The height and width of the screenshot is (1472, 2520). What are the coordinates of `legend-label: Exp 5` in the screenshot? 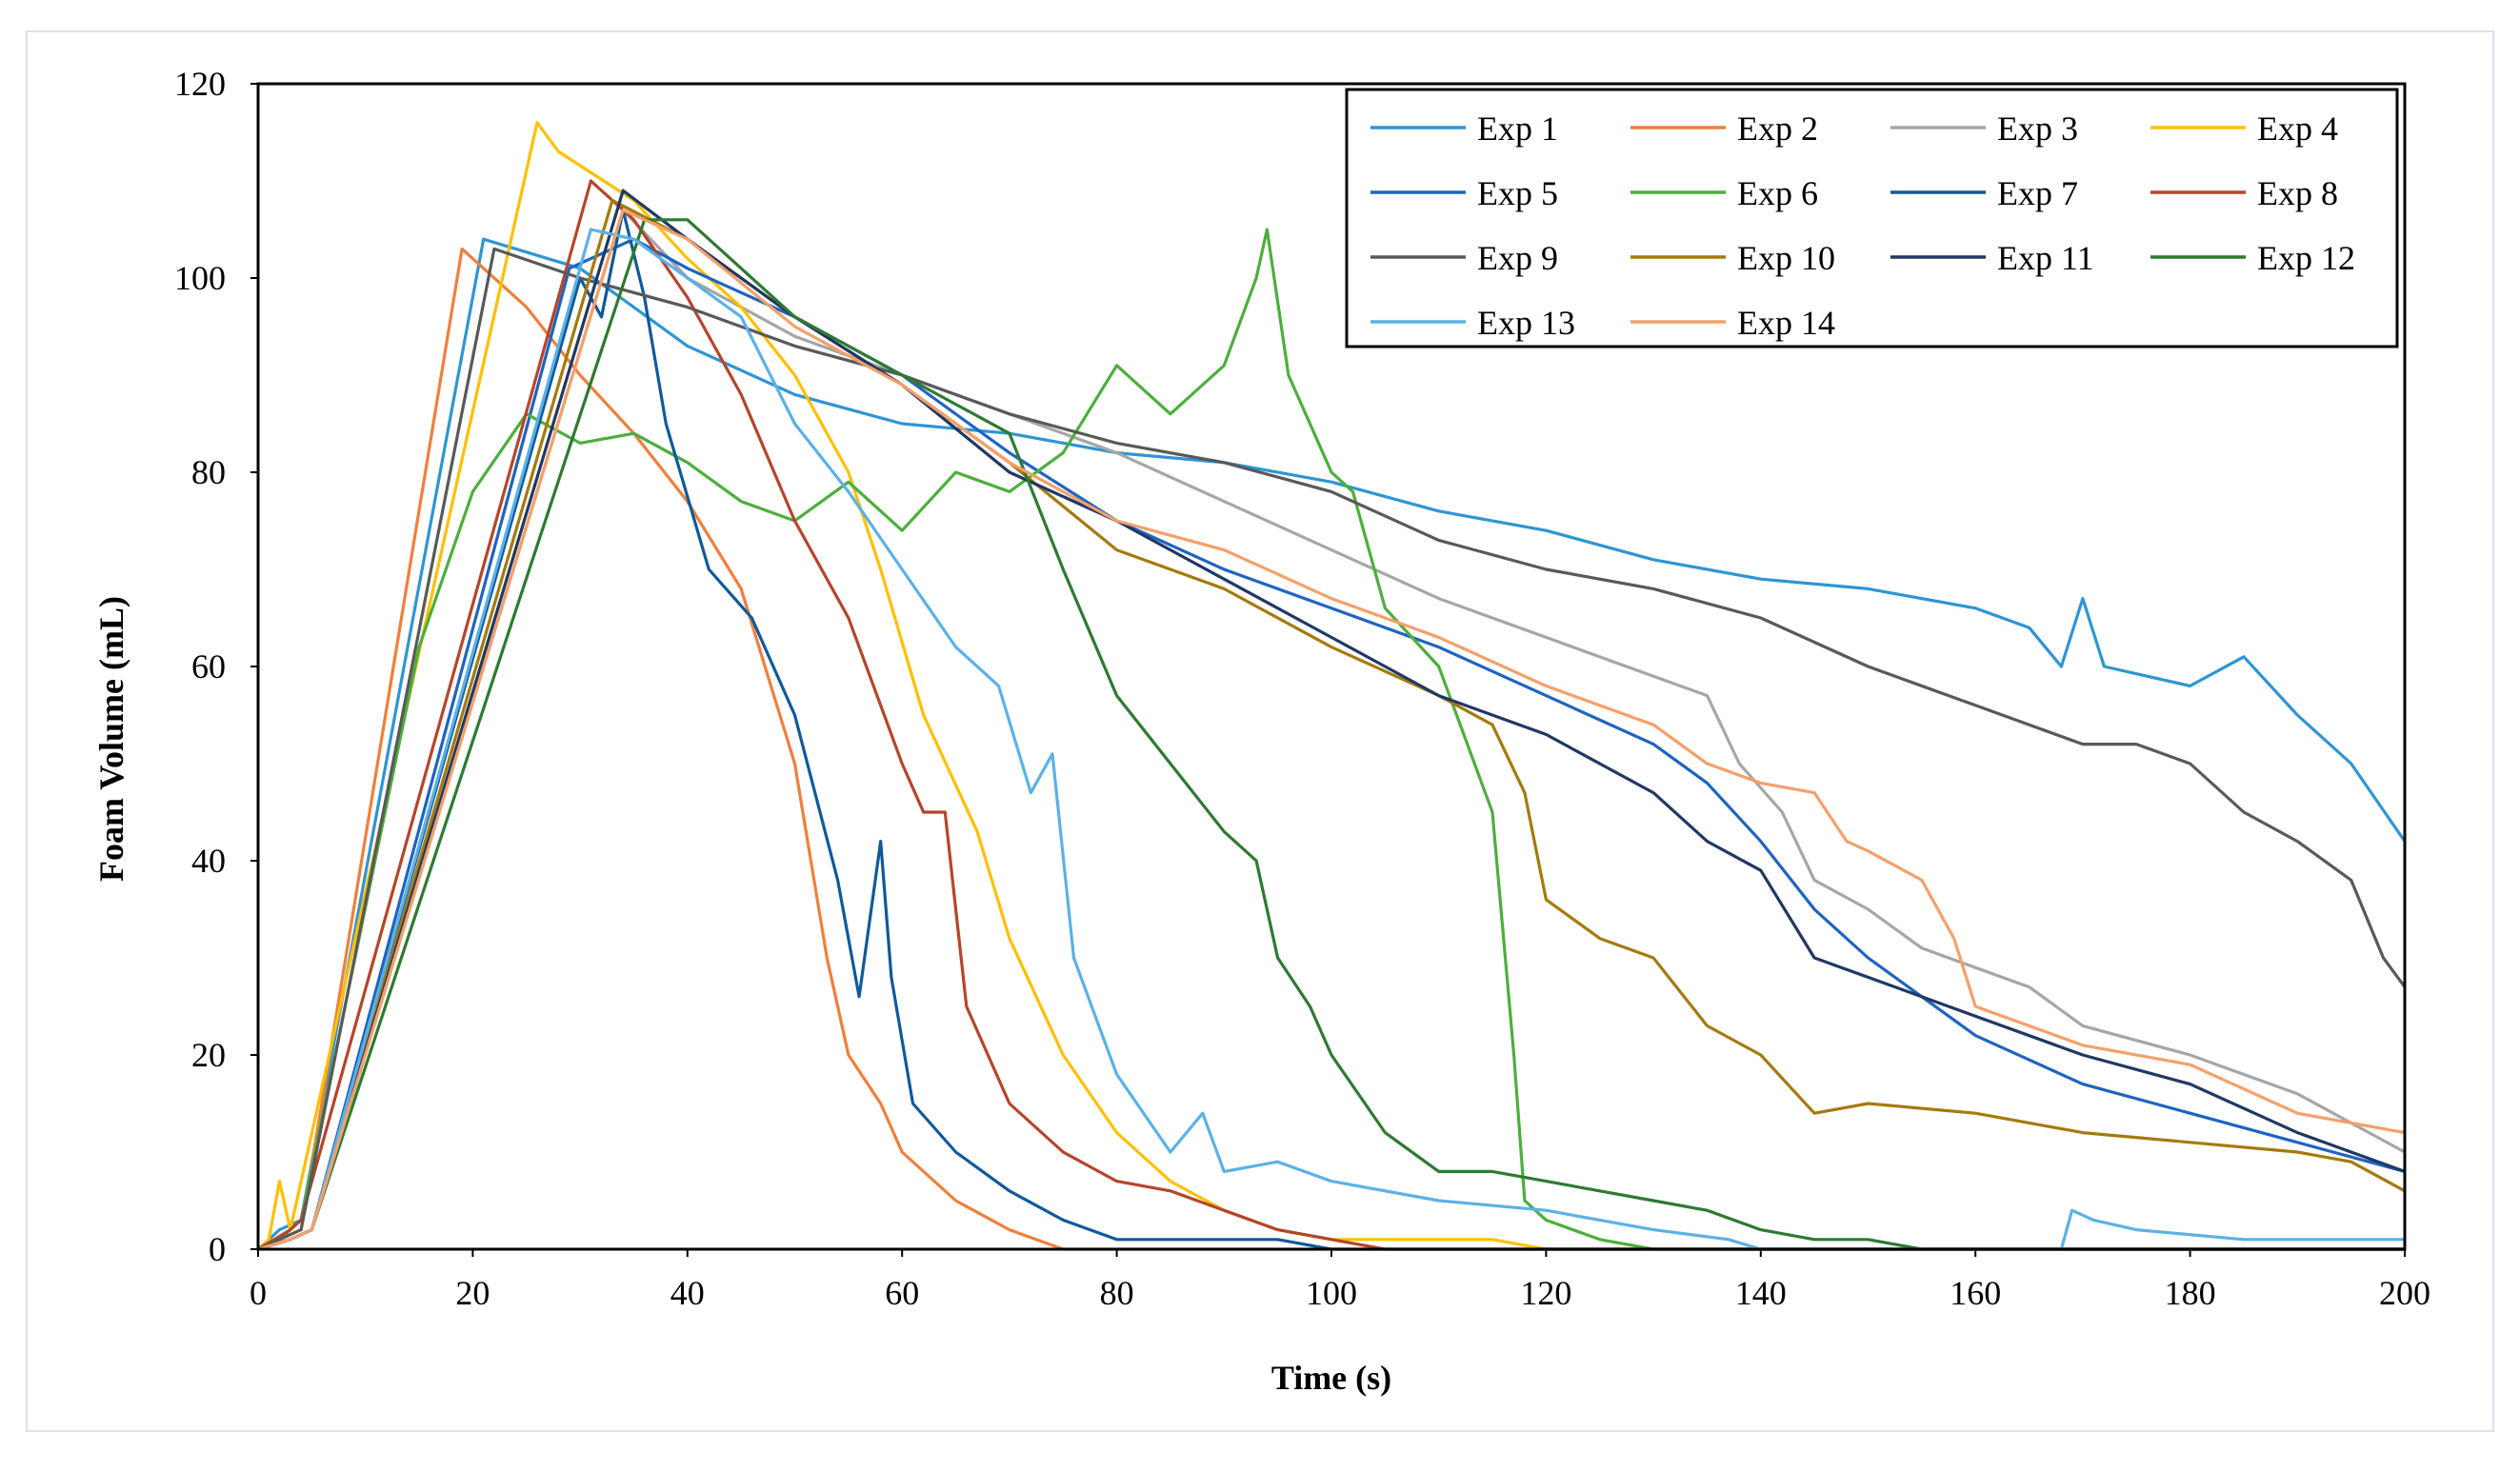 It's located at (1517, 193).